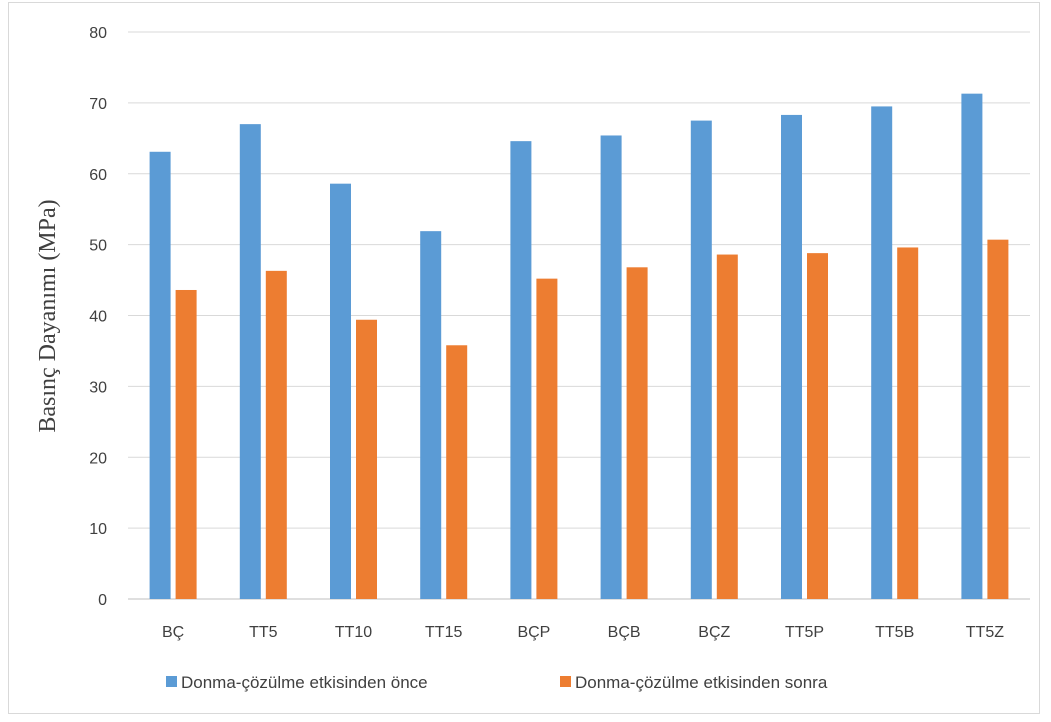 The image size is (1051, 722). Describe the element at coordinates (701, 682) in the screenshot. I see `legend-label: Donma-çözülme etkisinden sonra` at that location.